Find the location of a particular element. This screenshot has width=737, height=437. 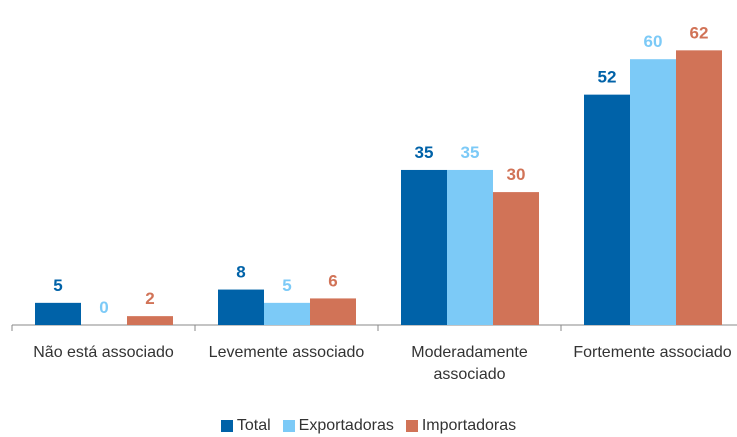

value-label: 62 is located at coordinates (699, 32).